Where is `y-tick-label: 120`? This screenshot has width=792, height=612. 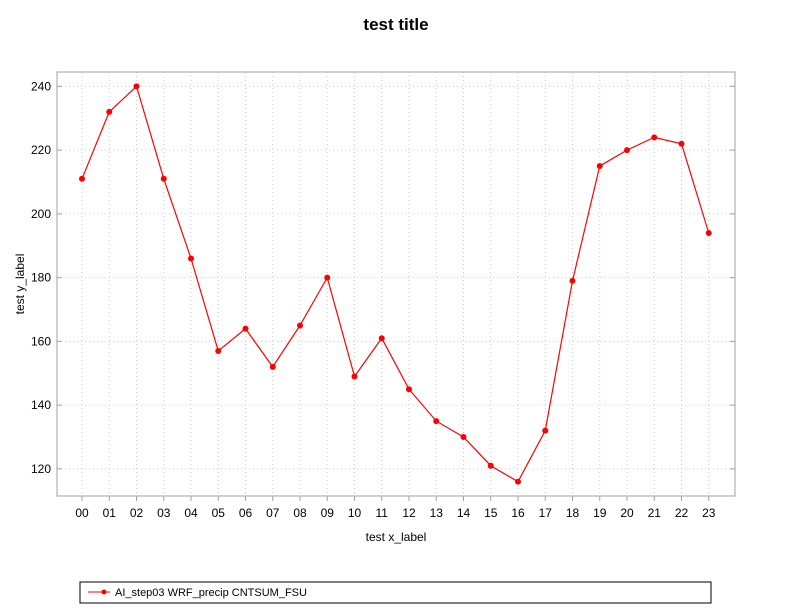 y-tick-label: 120 is located at coordinates (41, 469).